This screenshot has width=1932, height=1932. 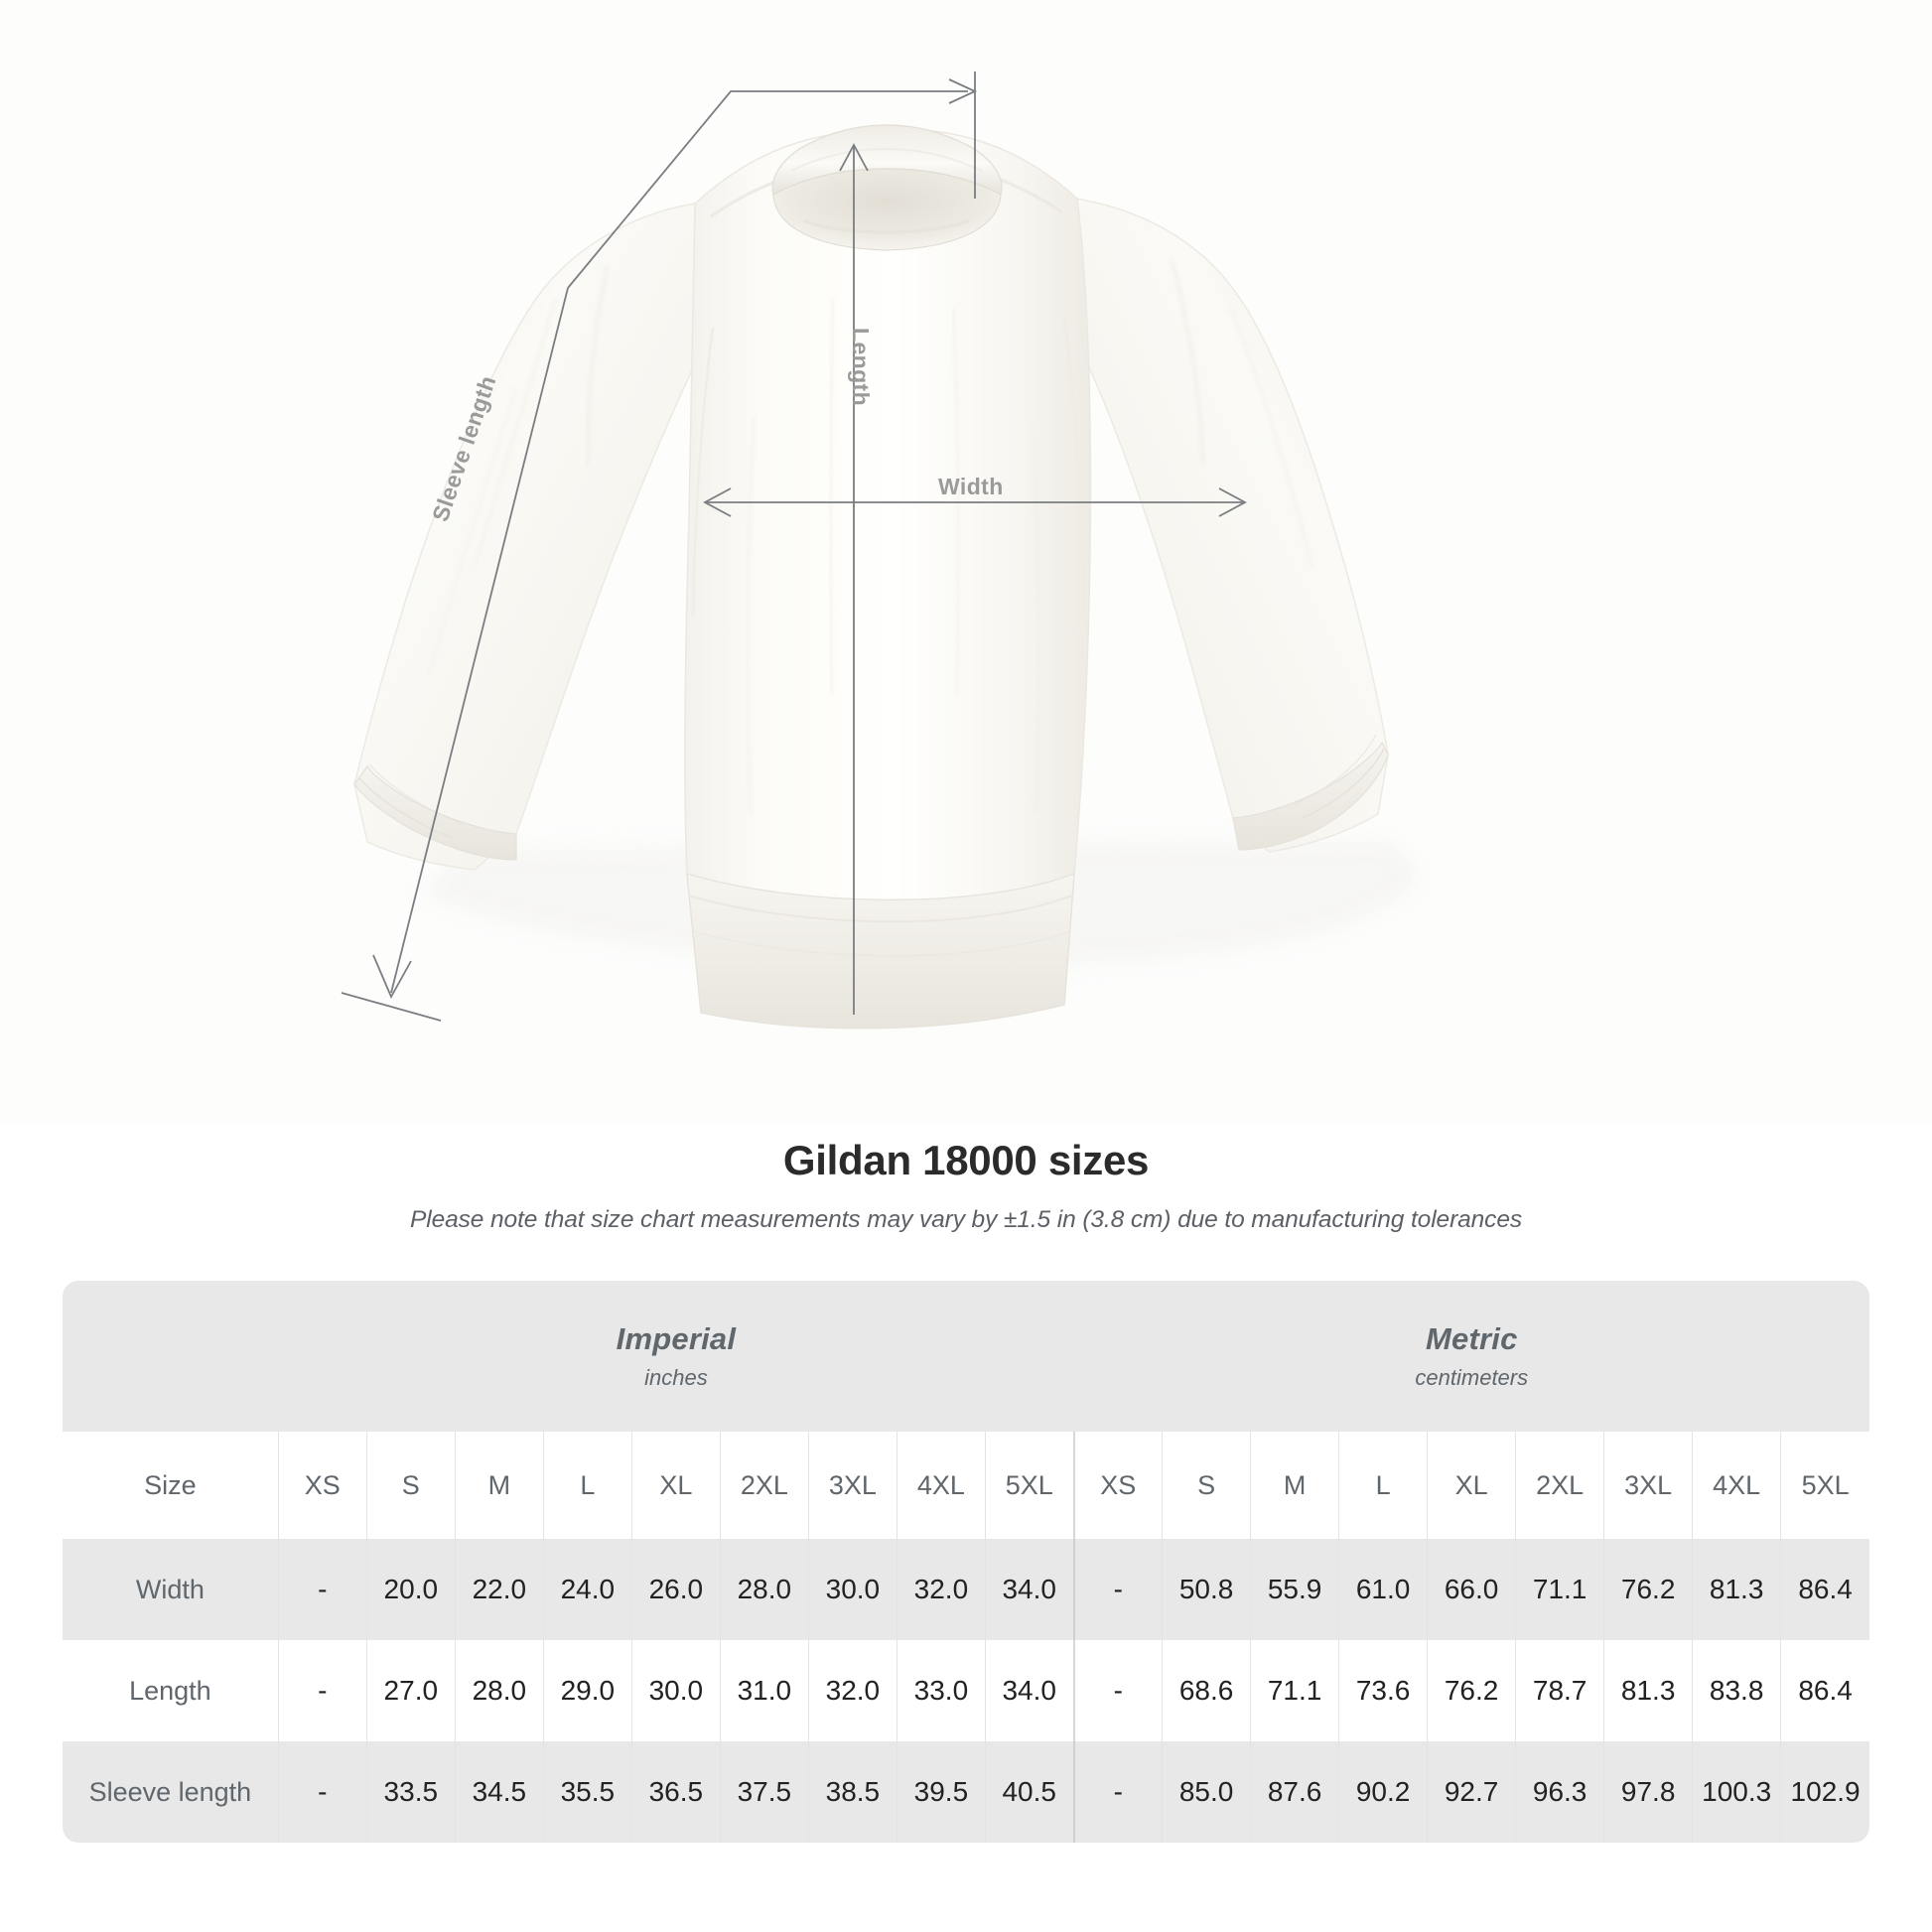 What do you see at coordinates (1383, 1792) in the screenshot?
I see `cell-sleeve-met-3: 90.2` at bounding box center [1383, 1792].